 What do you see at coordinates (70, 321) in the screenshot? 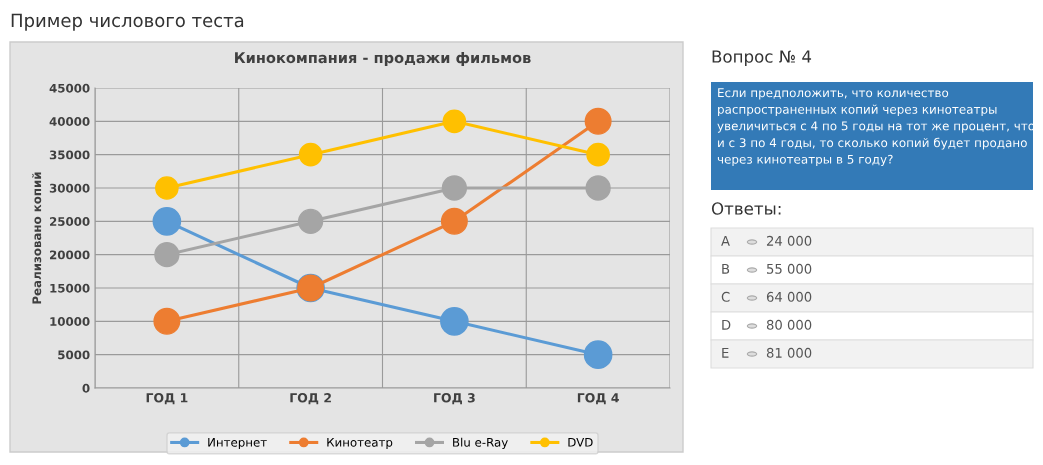
I see `y-tick-label: 10000` at bounding box center [70, 321].